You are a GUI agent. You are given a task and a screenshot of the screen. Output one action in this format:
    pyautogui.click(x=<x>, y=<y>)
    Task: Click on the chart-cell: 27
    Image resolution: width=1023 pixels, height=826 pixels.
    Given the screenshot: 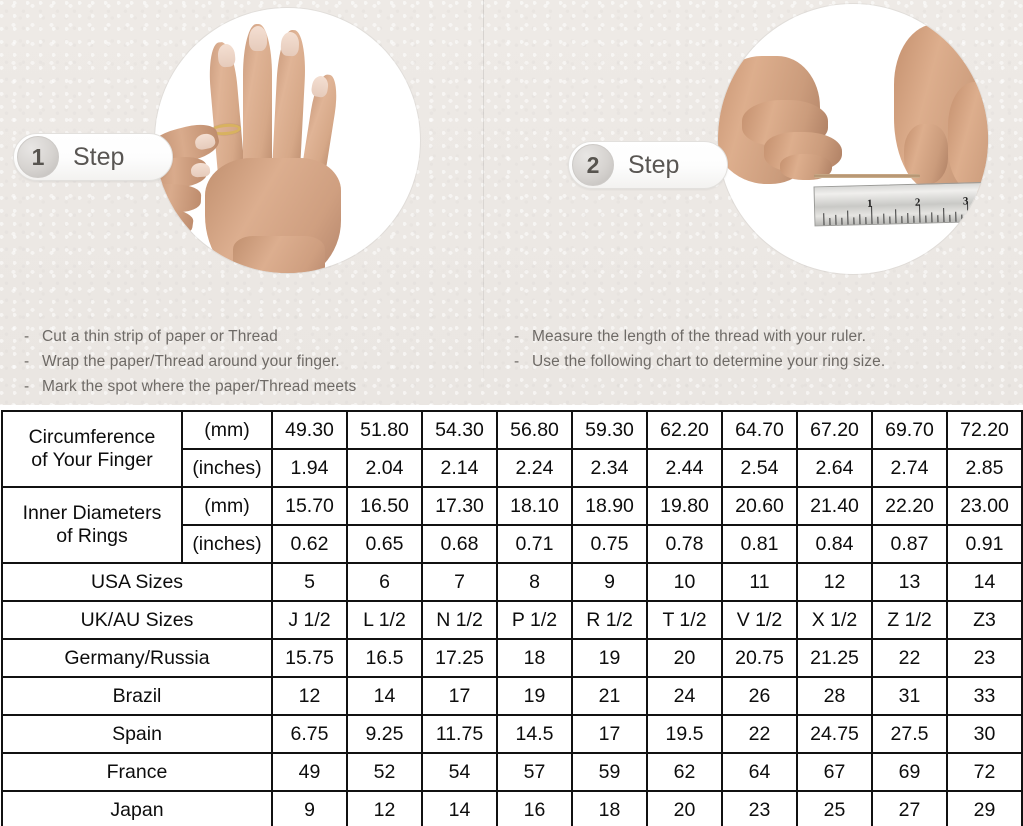 What is the action you would take?
    pyautogui.click(x=909, y=808)
    